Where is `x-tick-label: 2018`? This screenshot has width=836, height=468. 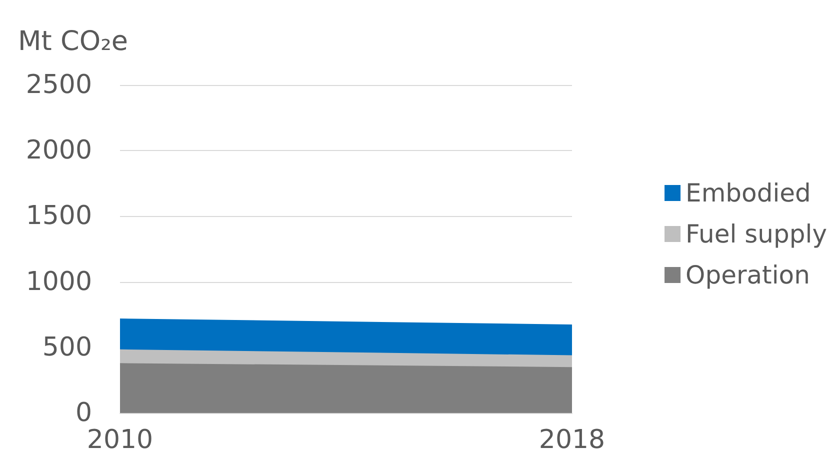
x-tick-label: 2018 is located at coordinates (572, 440).